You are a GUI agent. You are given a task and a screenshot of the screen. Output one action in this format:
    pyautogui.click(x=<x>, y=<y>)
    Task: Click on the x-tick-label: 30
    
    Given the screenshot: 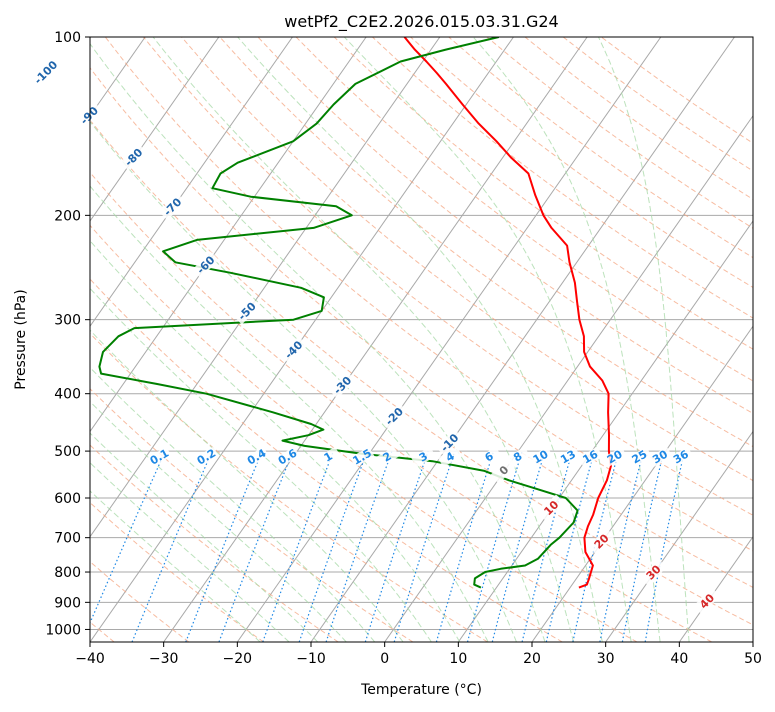 What is the action you would take?
    pyautogui.click(x=606, y=659)
    